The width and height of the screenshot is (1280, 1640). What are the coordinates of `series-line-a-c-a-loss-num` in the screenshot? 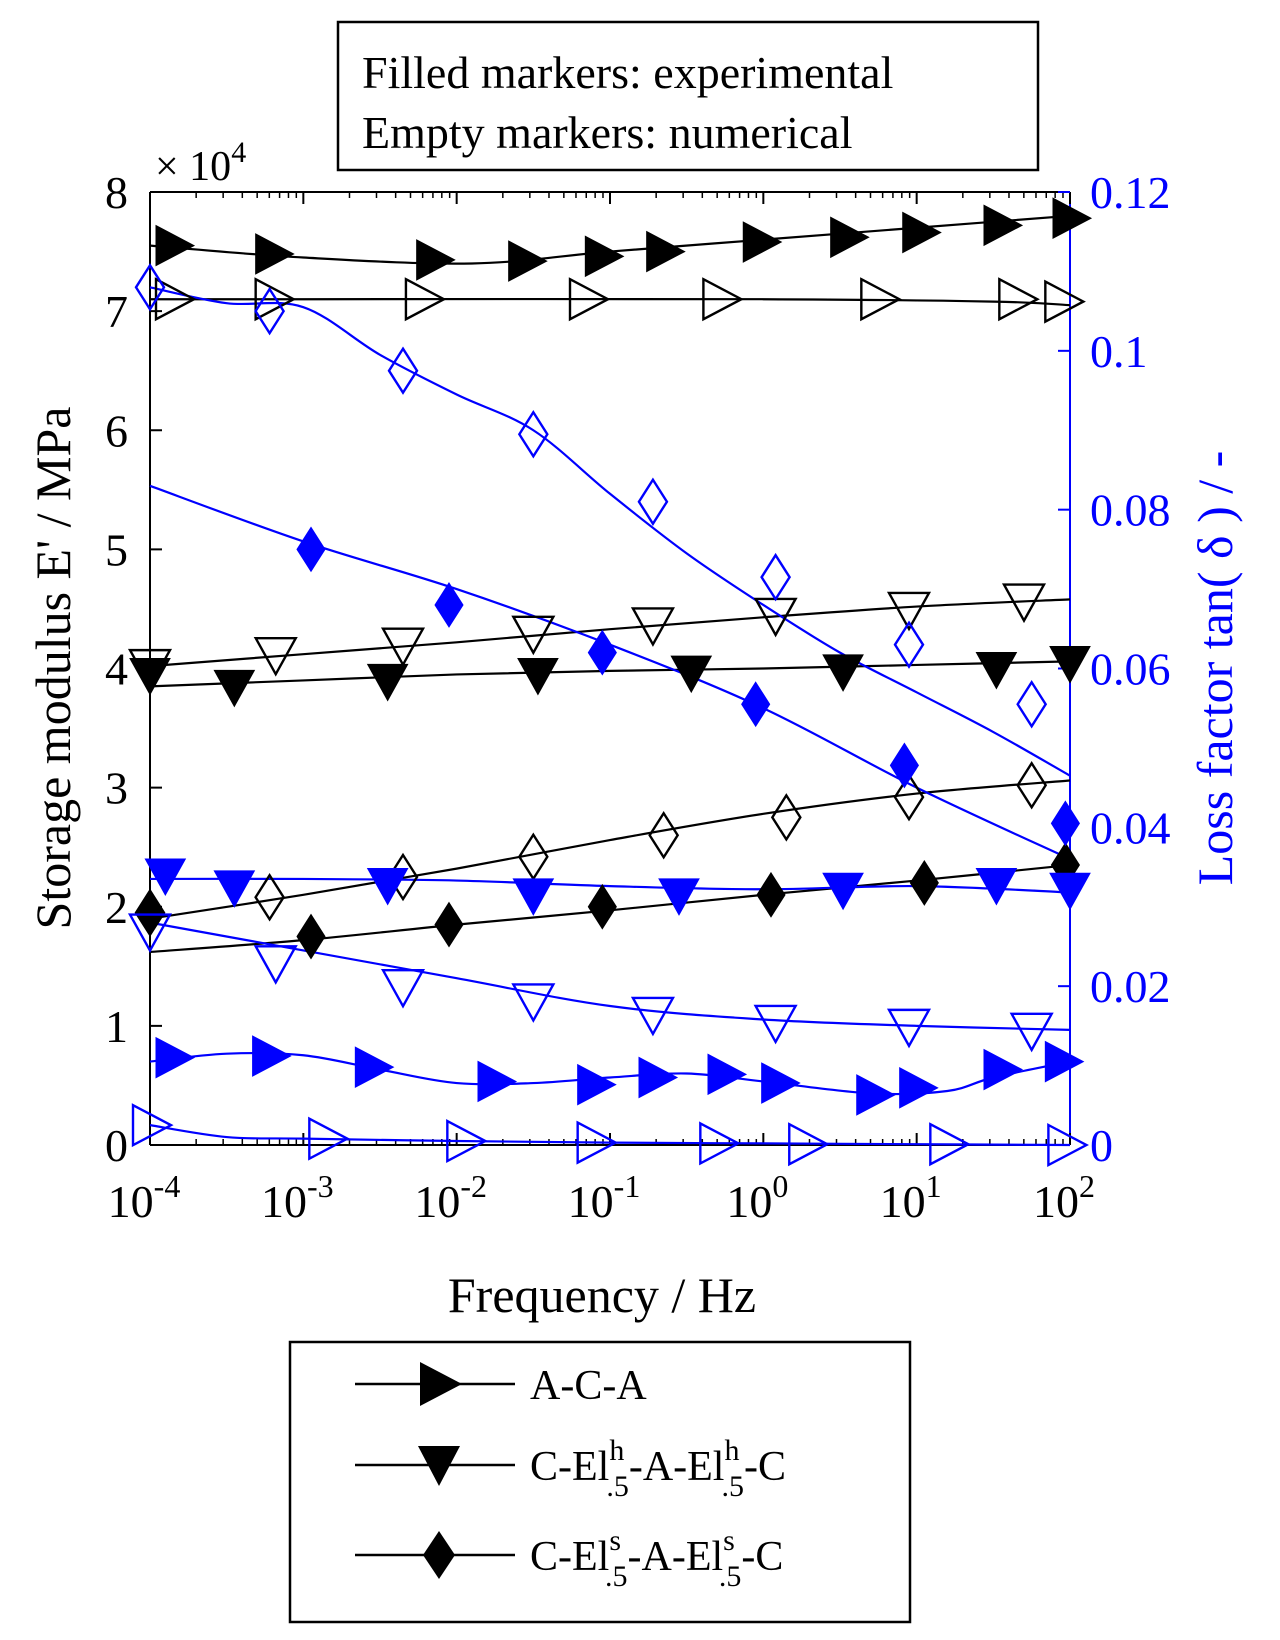 It's located at (610, 1135).